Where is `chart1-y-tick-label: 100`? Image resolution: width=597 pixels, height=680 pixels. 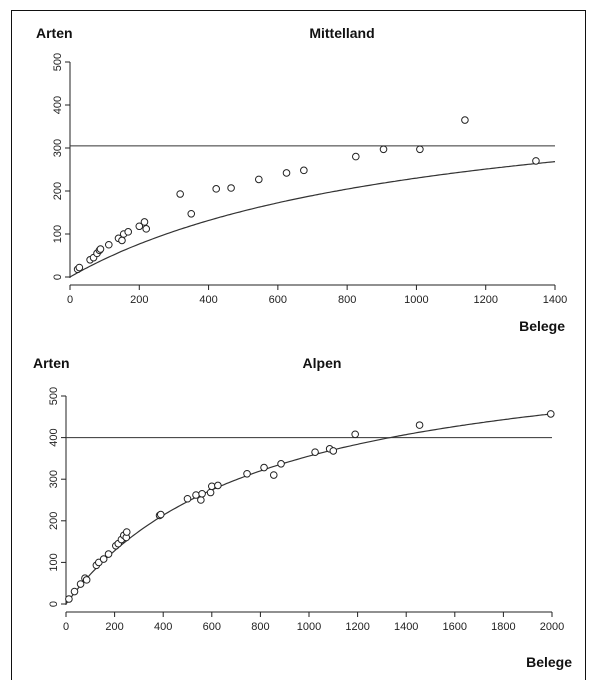
chart1-y-tick-label: 100 is located at coordinates (58, 234).